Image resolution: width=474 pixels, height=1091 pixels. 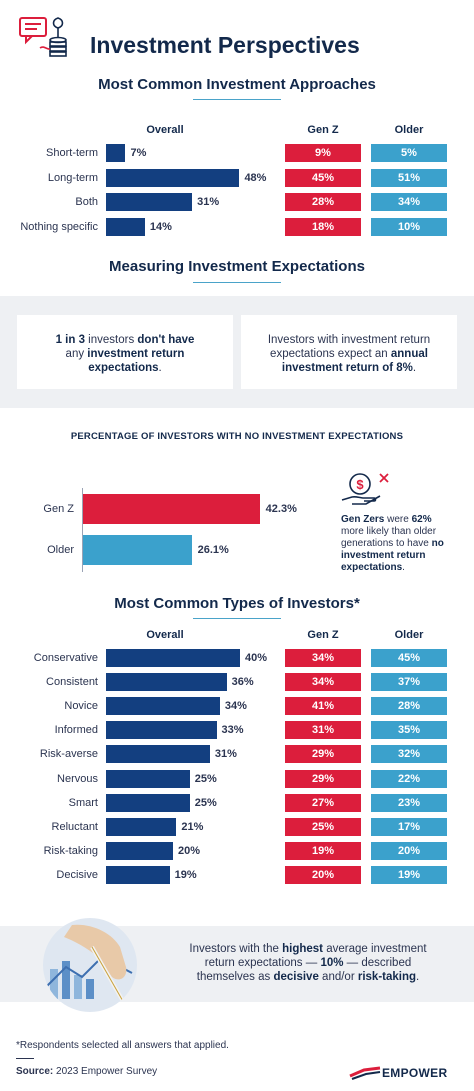 What do you see at coordinates (255, 177) in the screenshot?
I see `approaches-value-overall-long-term: 48%` at bounding box center [255, 177].